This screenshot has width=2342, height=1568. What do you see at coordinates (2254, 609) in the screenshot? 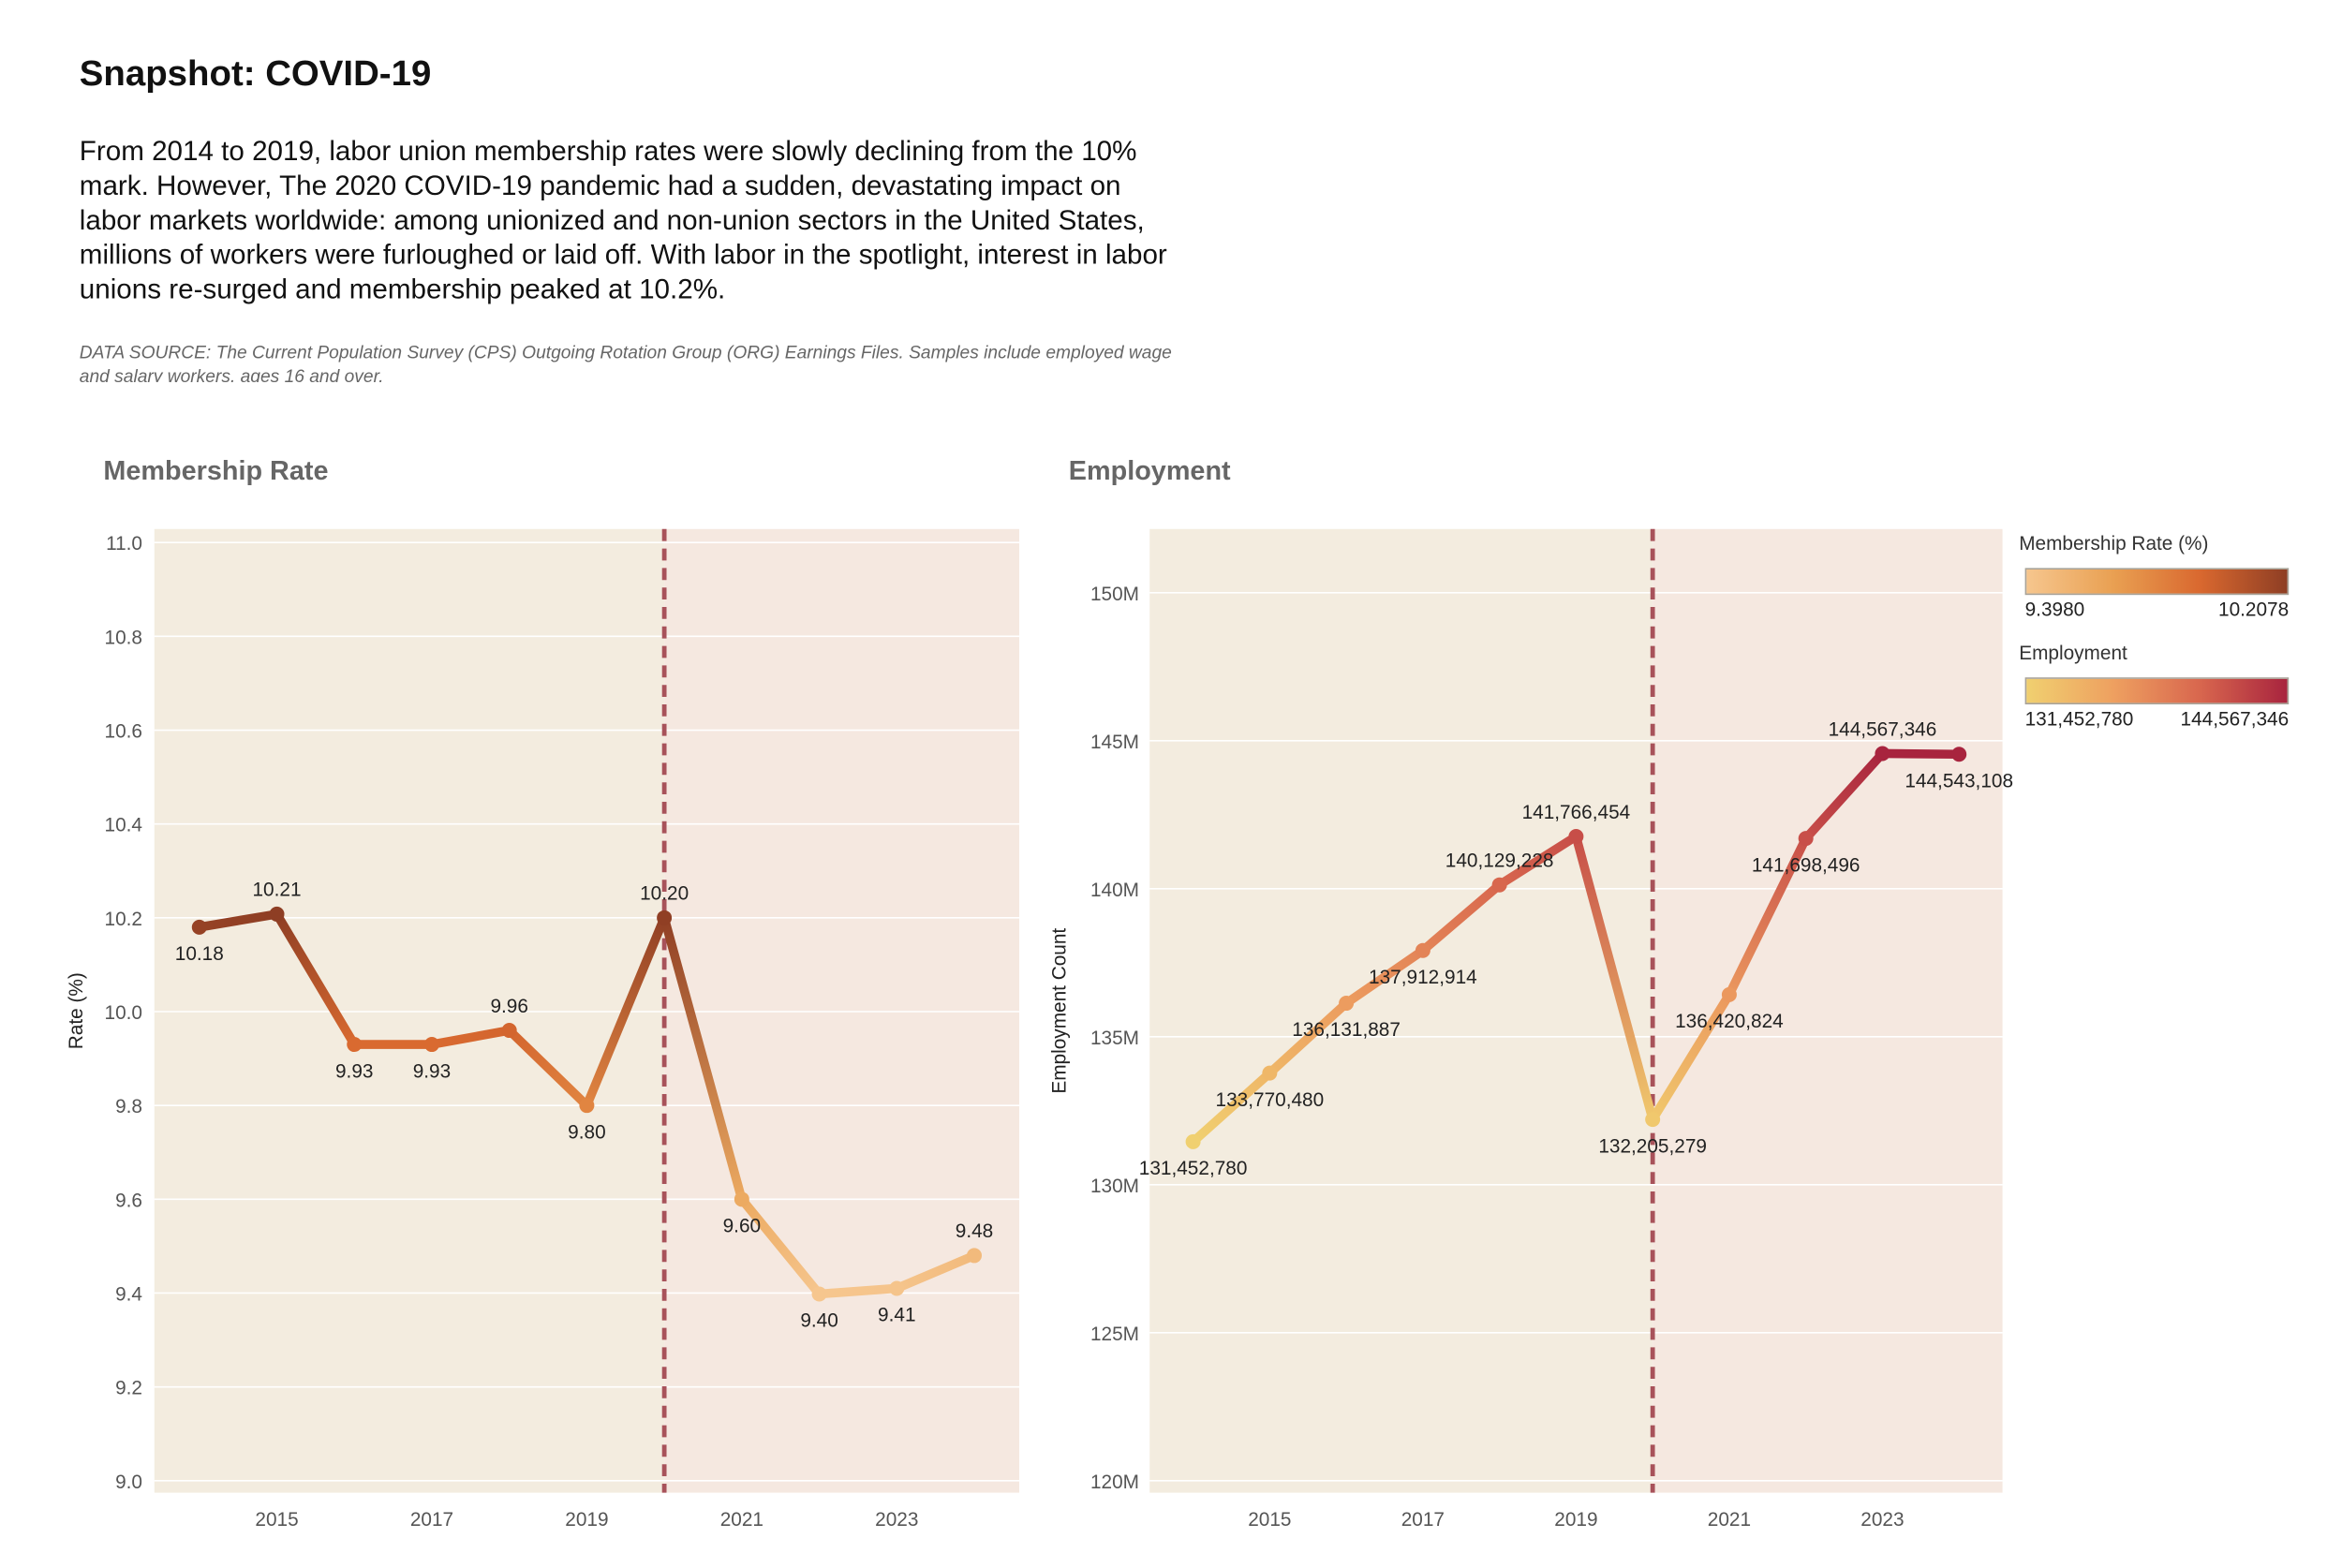
I see `rate-colorbar-max: 10.2078` at bounding box center [2254, 609].